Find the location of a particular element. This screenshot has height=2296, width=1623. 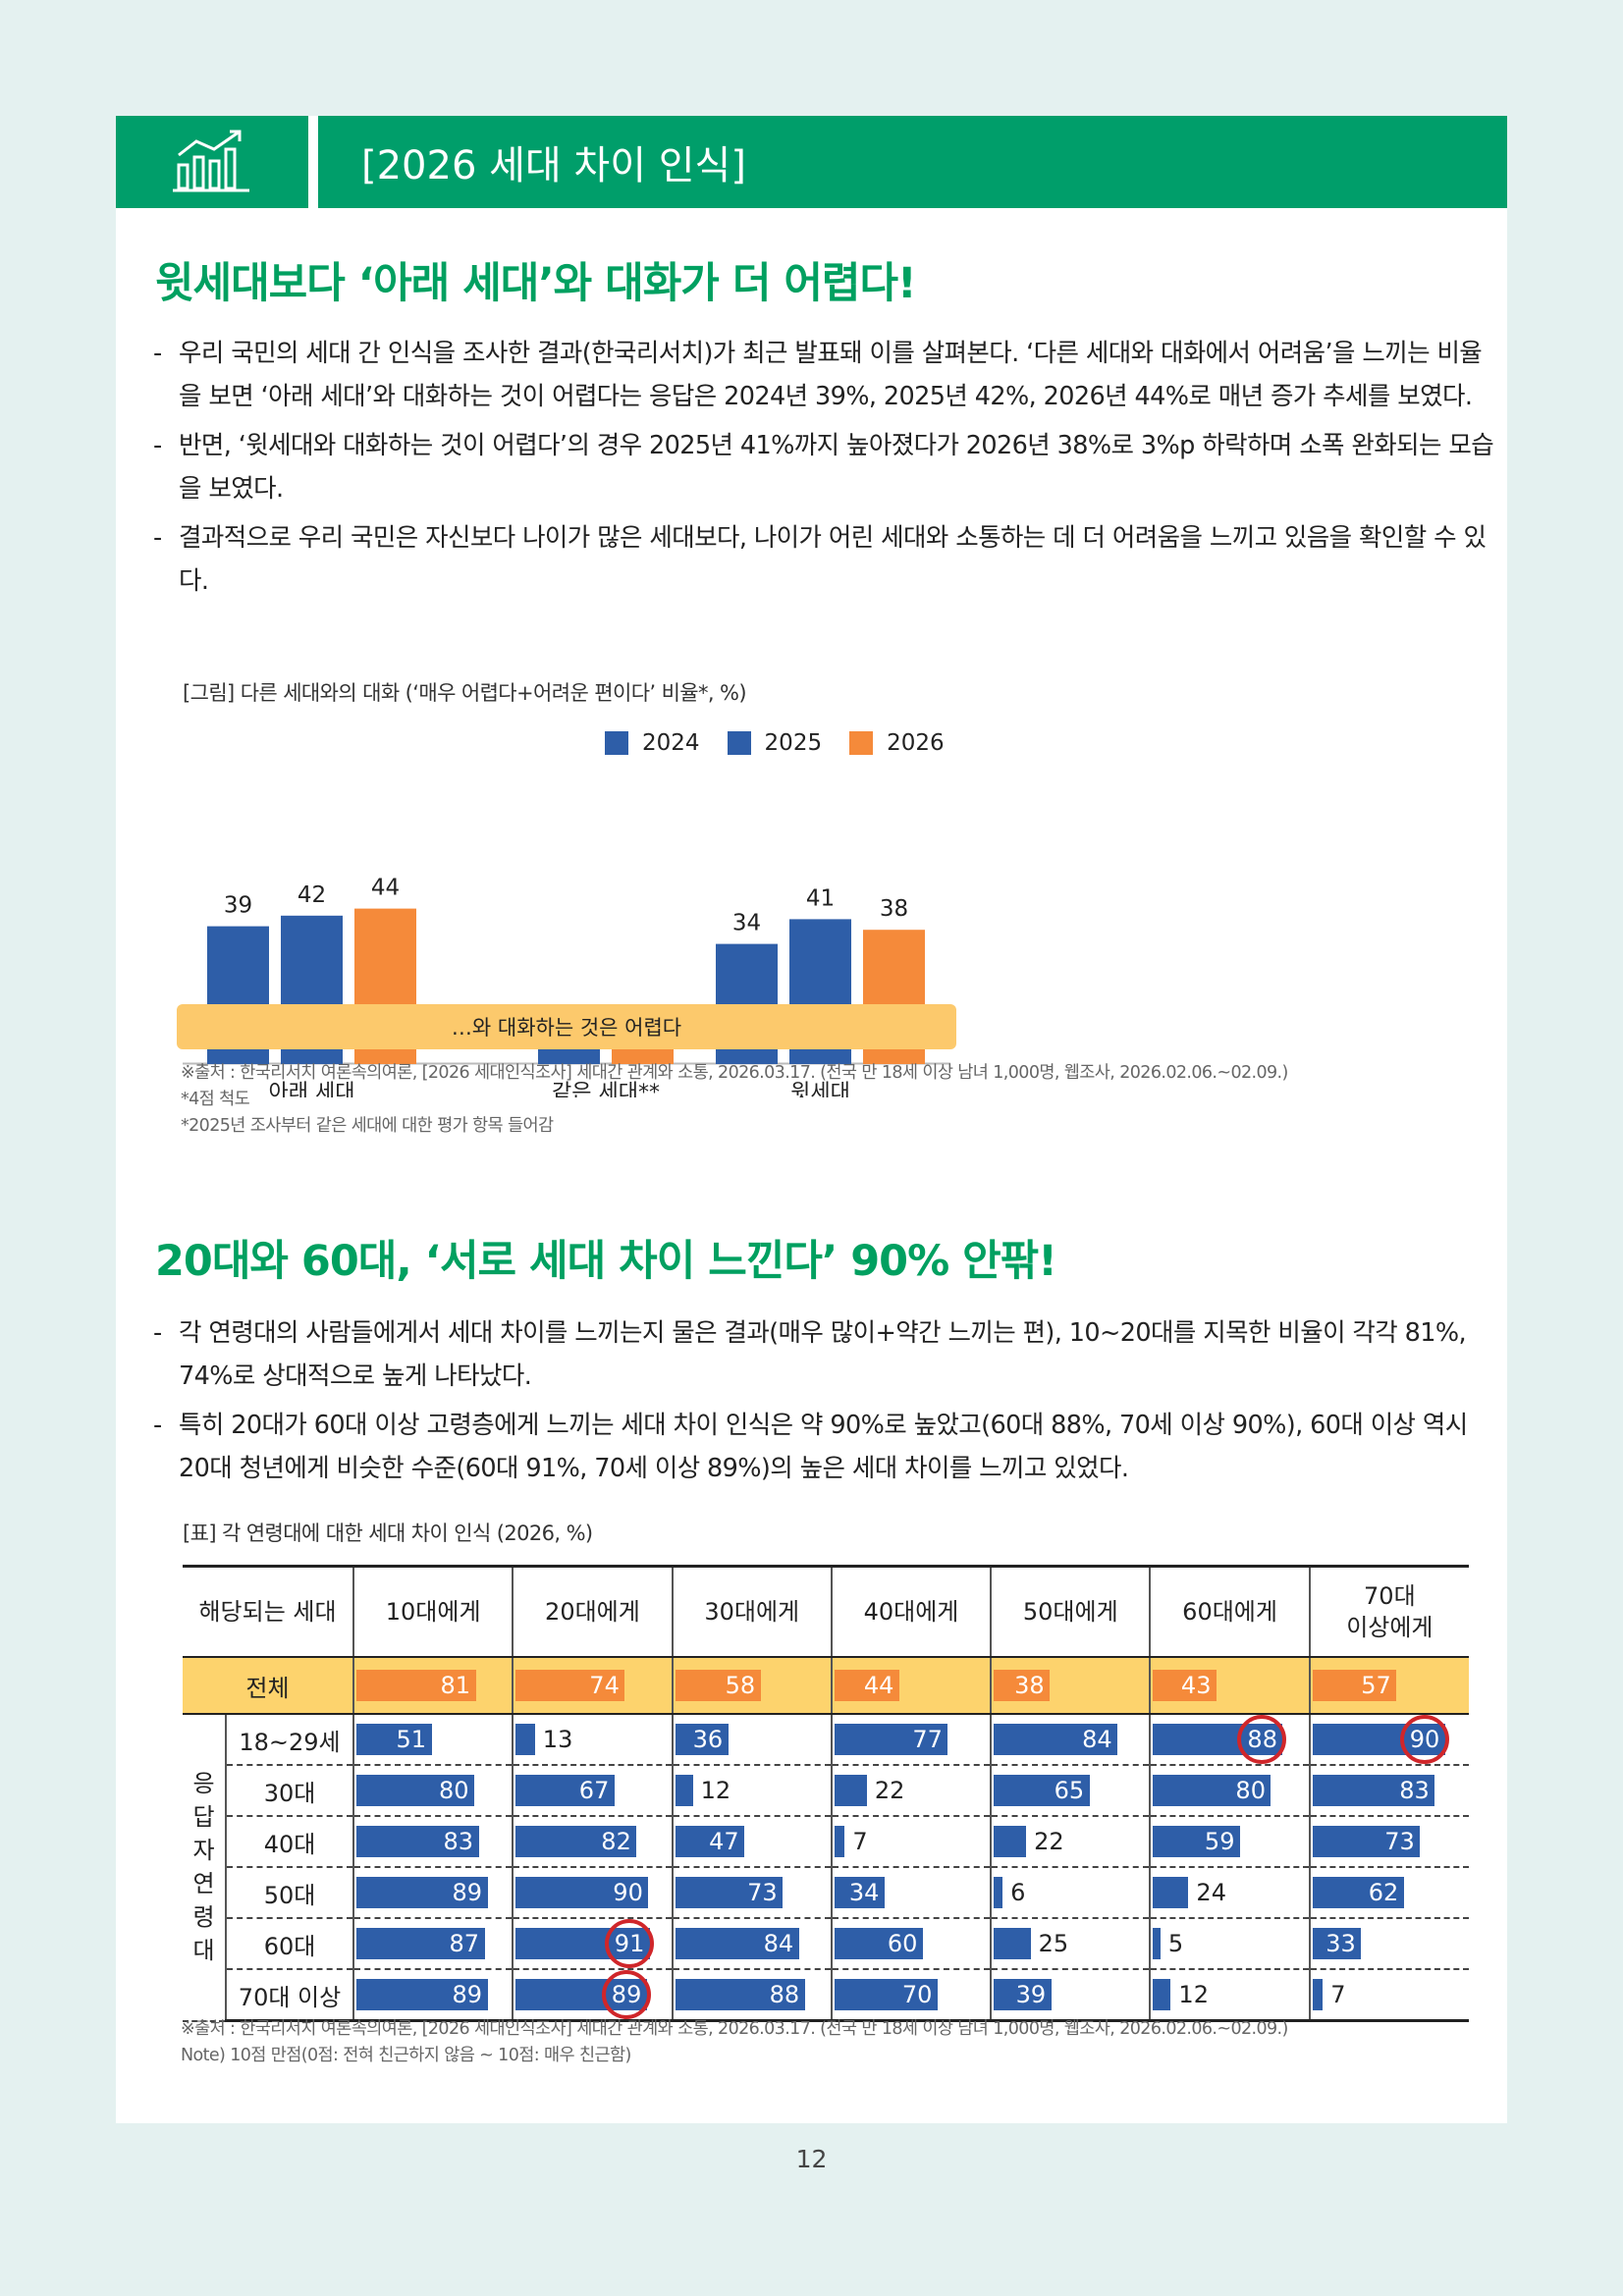

value-cell: 74 is located at coordinates (592, 1686).